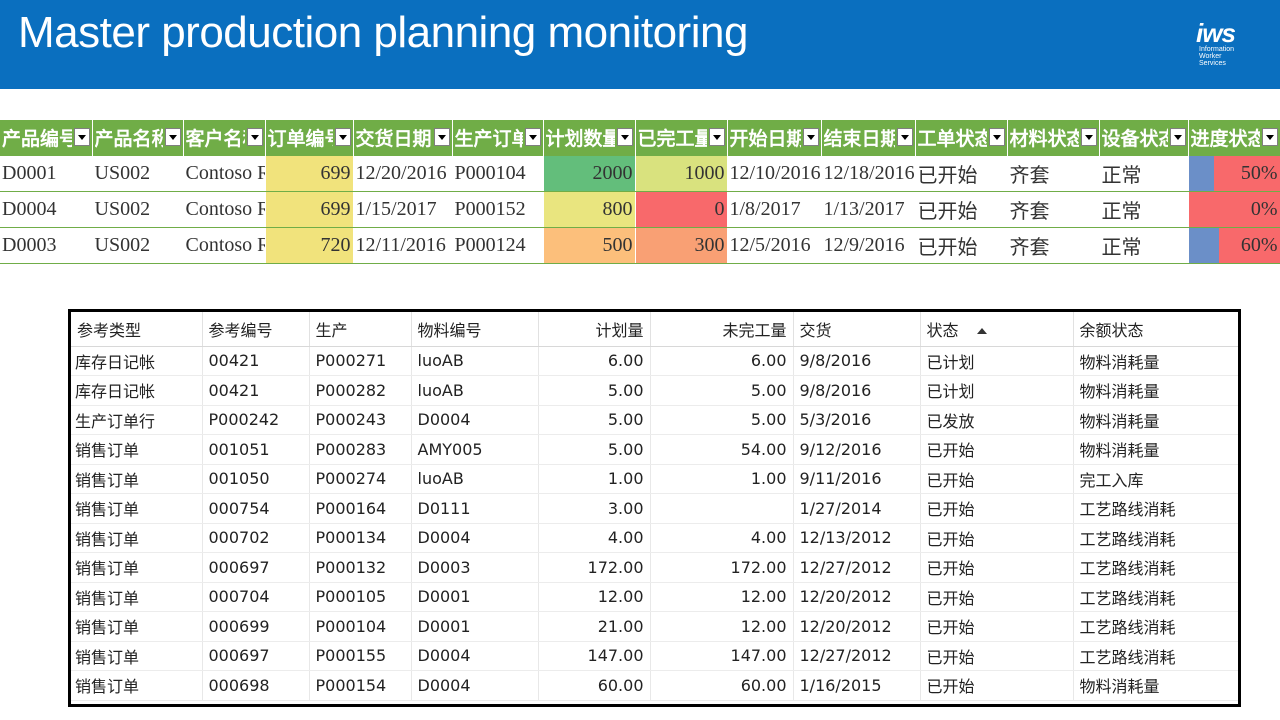 This screenshot has width=1280, height=720. I want to click on grid-header-ref-type: 参考类型, so click(137, 329).